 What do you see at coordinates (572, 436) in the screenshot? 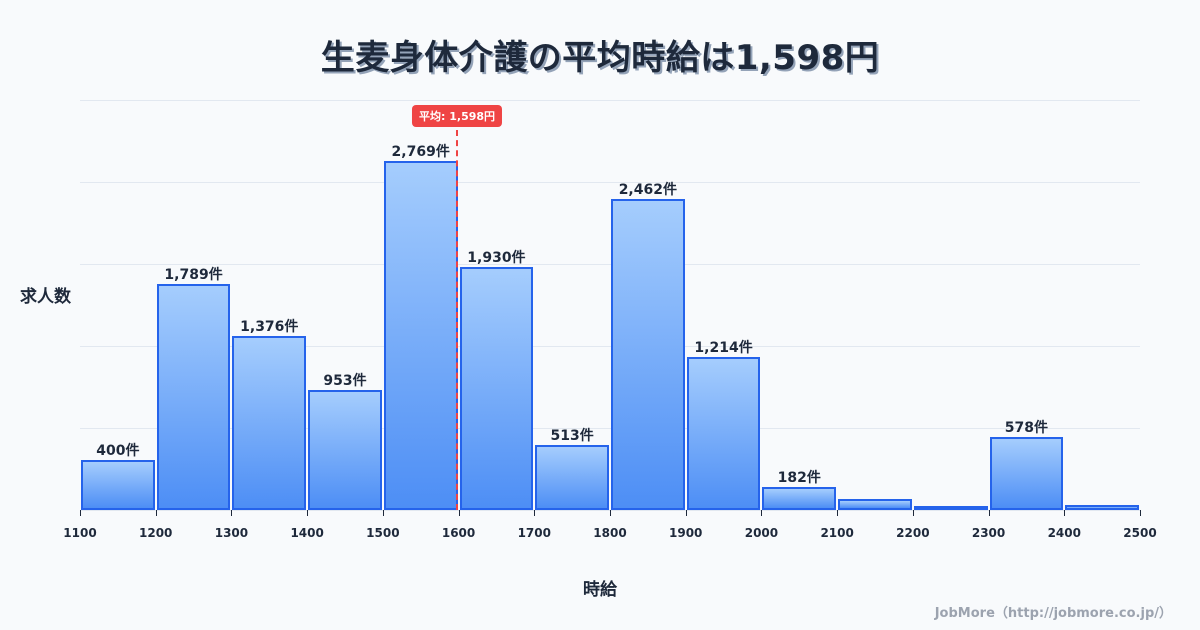
I see `bar-value-label: 513件` at bounding box center [572, 436].